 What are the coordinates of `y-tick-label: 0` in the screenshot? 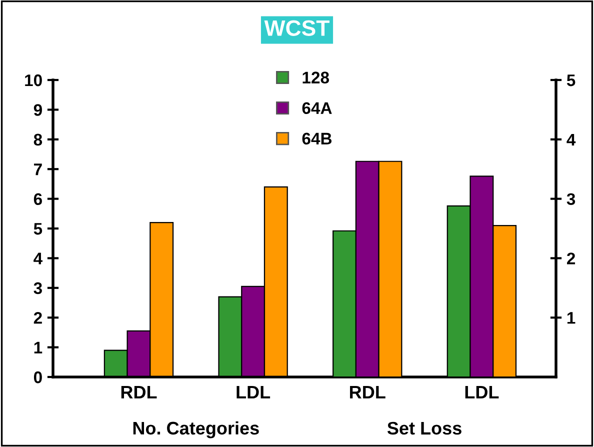 It's located at (38, 377).